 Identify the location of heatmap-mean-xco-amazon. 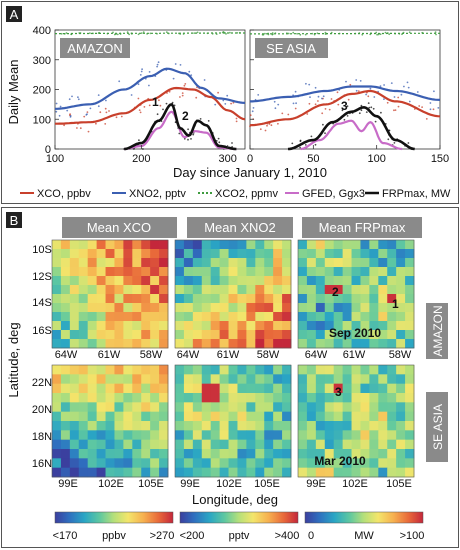
(110, 294).